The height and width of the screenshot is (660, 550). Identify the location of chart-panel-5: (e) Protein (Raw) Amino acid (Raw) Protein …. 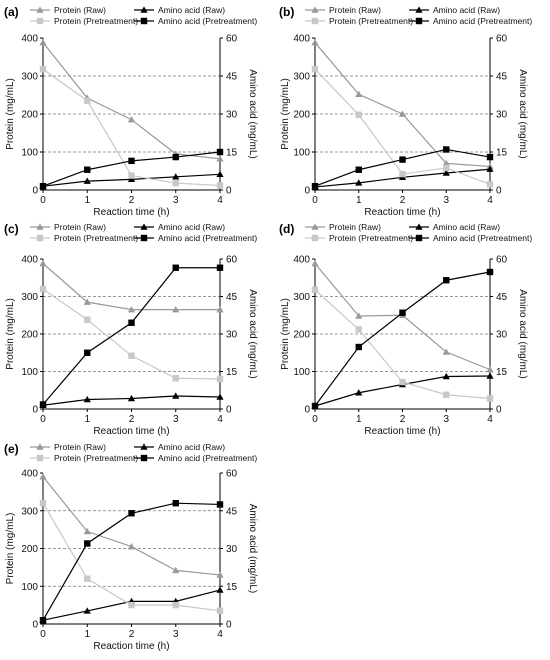
(131, 547).